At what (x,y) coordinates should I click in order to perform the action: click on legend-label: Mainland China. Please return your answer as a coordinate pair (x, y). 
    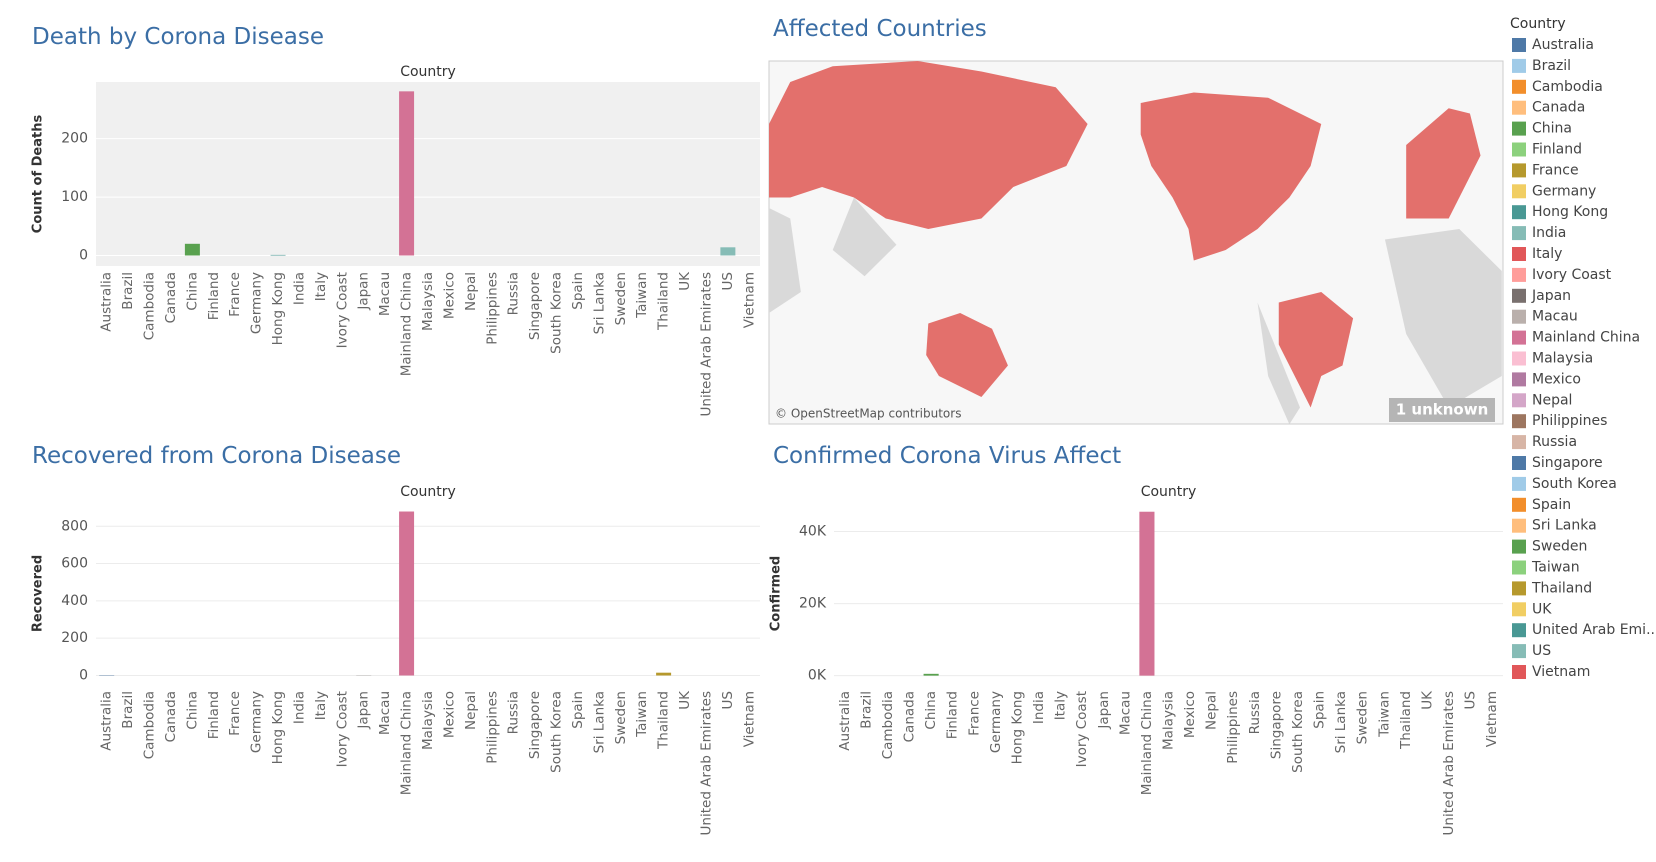
    Looking at the image, I should click on (1586, 338).